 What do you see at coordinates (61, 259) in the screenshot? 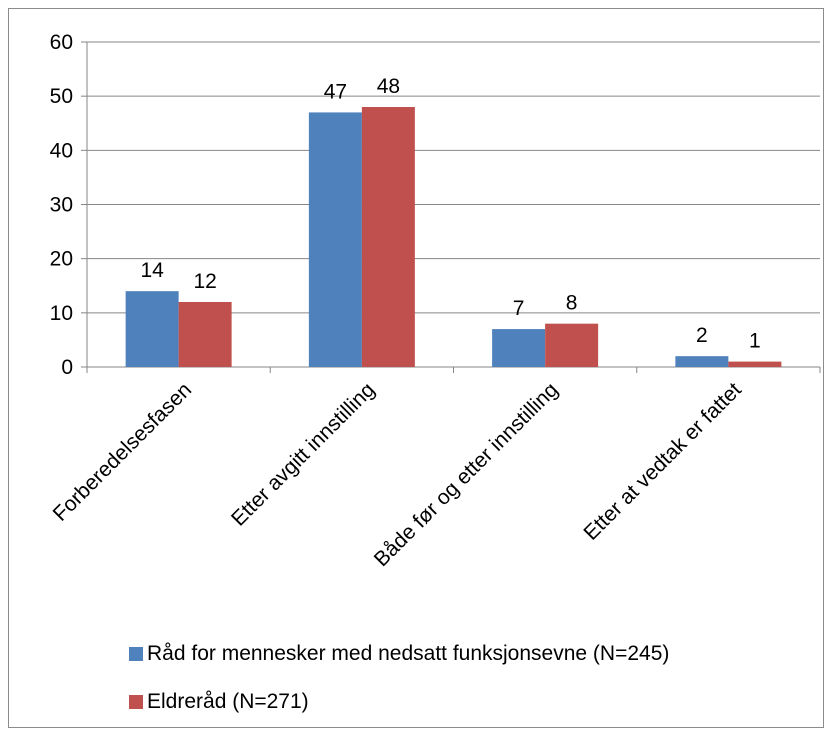
I see `y-tick-label: 20` at bounding box center [61, 259].